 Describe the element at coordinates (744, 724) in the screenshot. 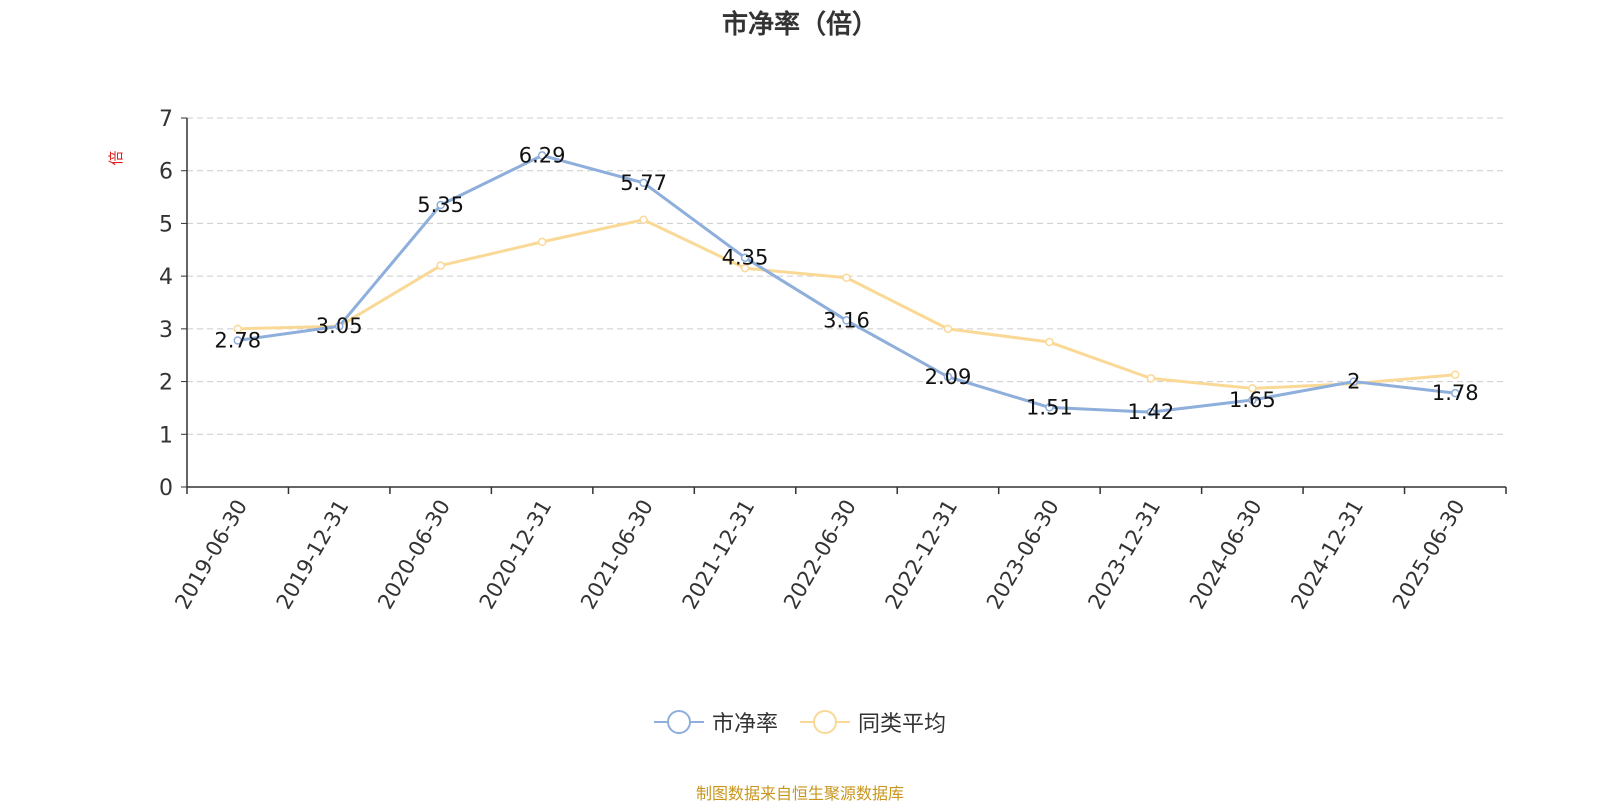

I see `legend-label-series-0: 市净率` at that location.